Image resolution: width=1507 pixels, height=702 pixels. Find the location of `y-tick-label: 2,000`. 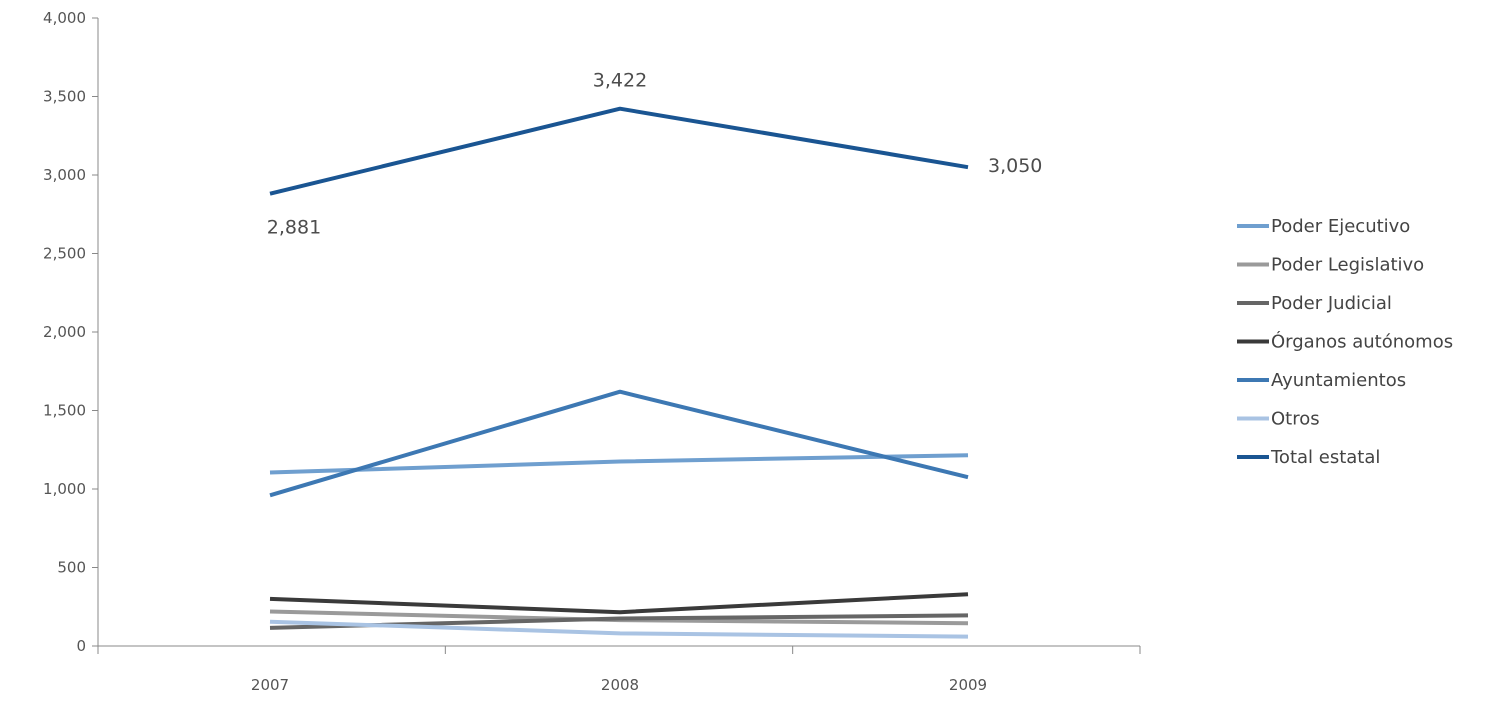

y-tick-label: 2,000 is located at coordinates (64, 332).